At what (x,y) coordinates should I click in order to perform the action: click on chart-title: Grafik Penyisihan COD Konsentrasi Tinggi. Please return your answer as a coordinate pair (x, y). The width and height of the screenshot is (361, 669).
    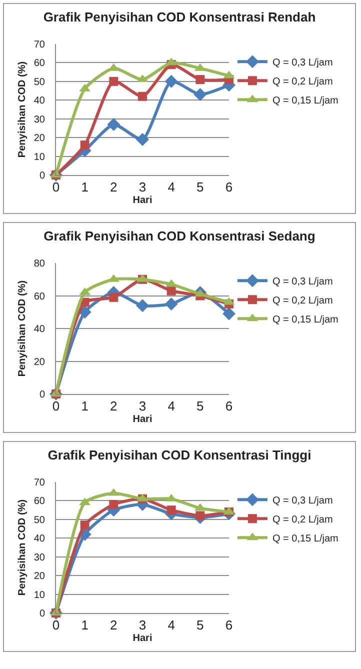
    Looking at the image, I should click on (180, 454).